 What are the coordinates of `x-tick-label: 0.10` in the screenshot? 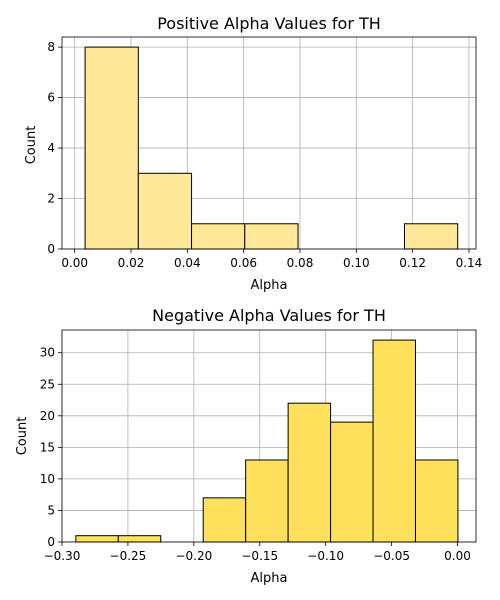 It's located at (356, 263).